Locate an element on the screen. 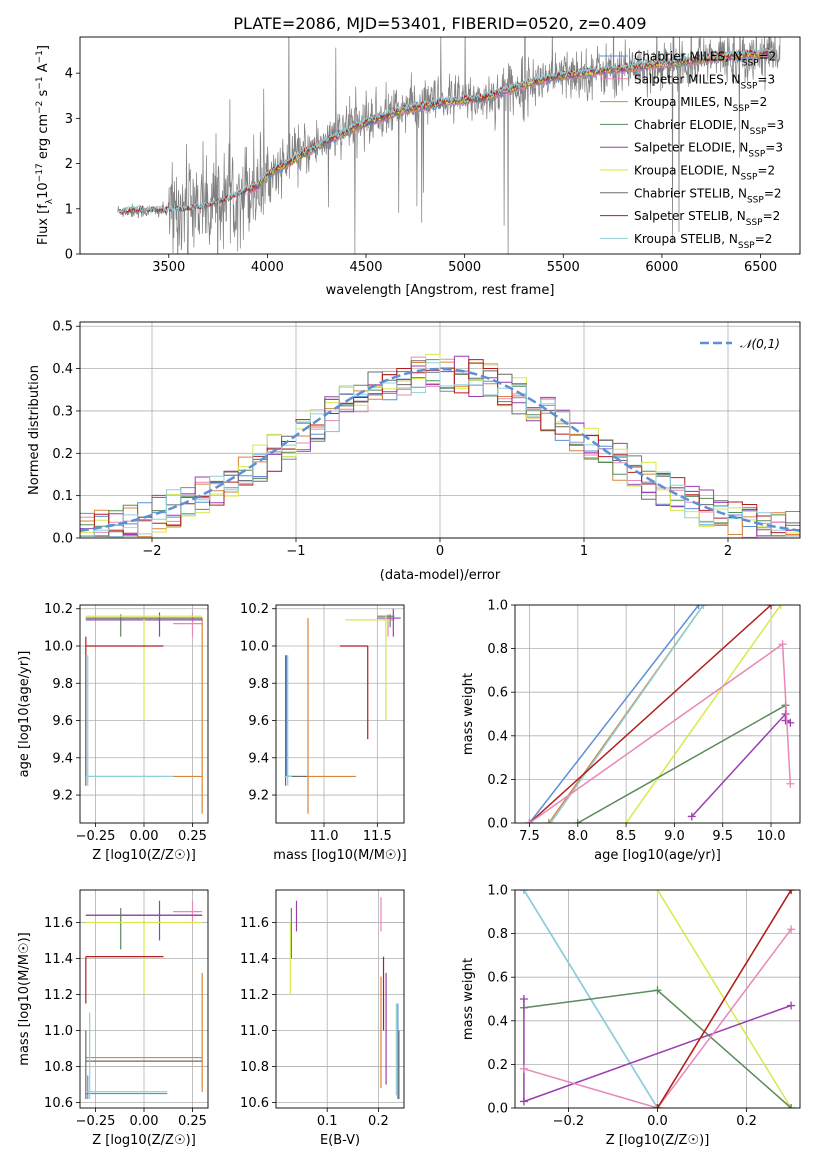  y-axis-label-part: A is located at coordinates (43, 69).